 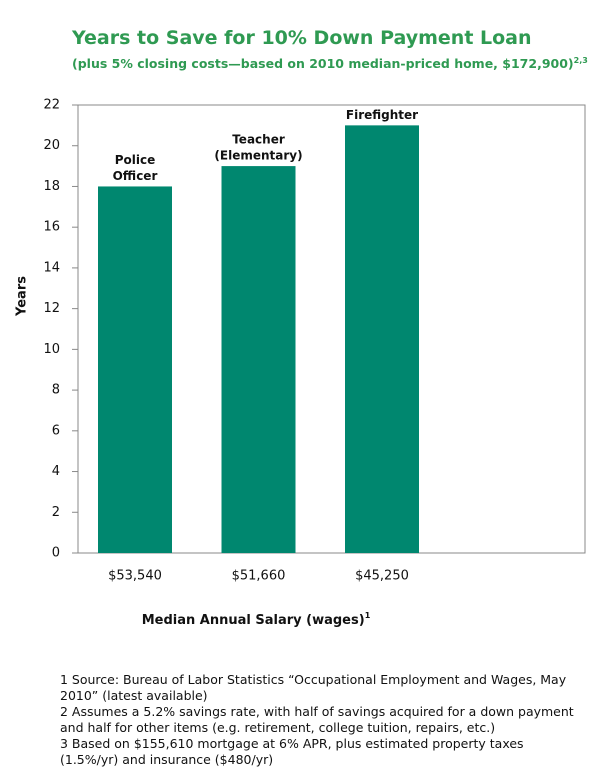 What do you see at coordinates (51, 349) in the screenshot?
I see `y-tick-label: 10` at bounding box center [51, 349].